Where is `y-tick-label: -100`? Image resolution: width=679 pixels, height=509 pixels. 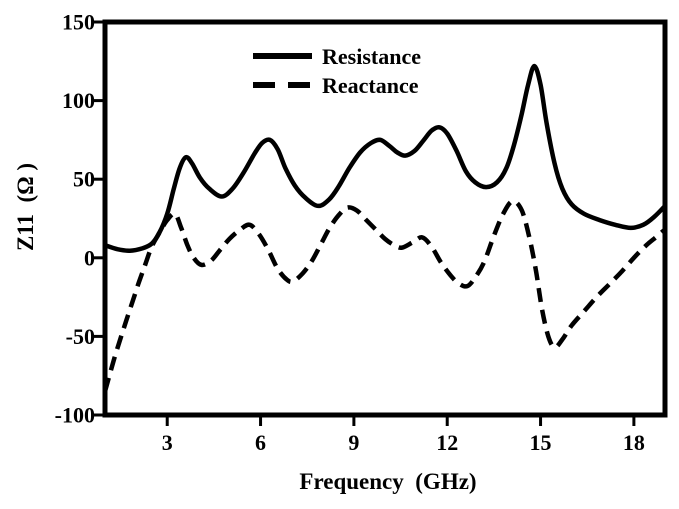 y-tick-label: -100 is located at coordinates (75, 415).